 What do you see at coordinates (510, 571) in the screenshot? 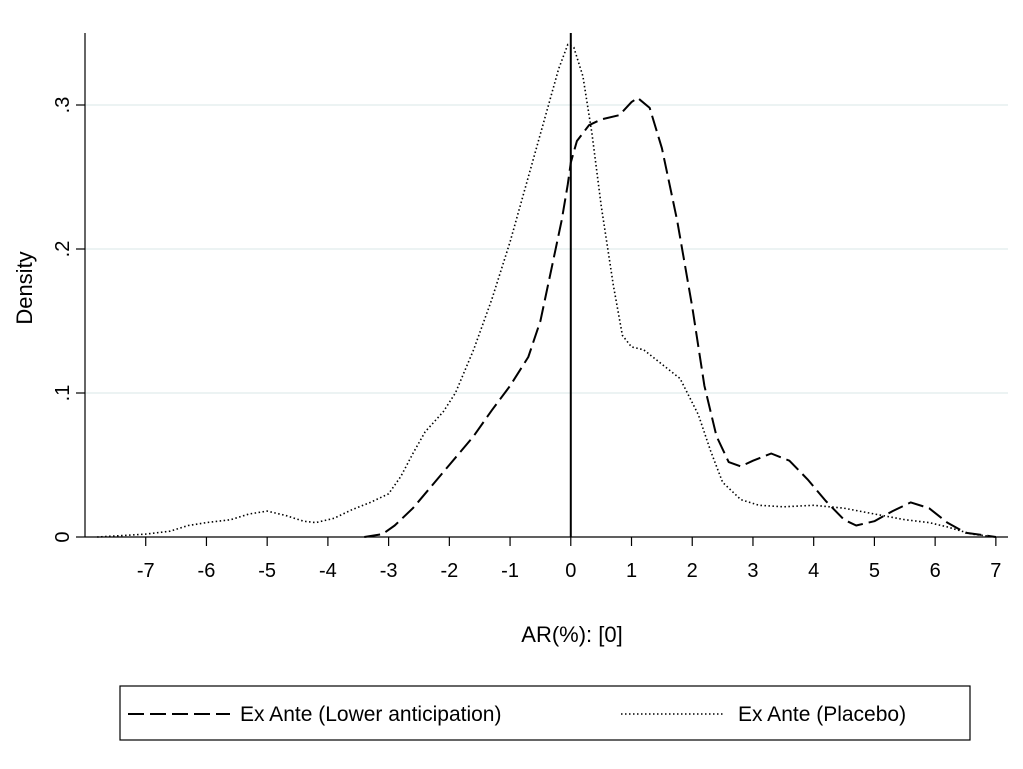
I see `x-tick-label: -1` at bounding box center [510, 571].